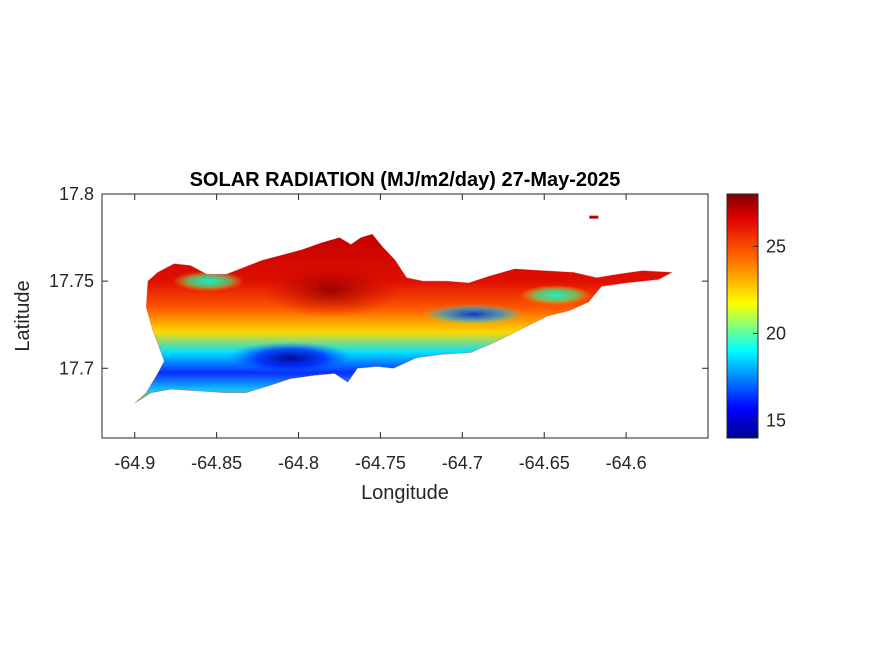 The image size is (875, 656). I want to click on y-tick-label: 17.8, so click(76, 194).